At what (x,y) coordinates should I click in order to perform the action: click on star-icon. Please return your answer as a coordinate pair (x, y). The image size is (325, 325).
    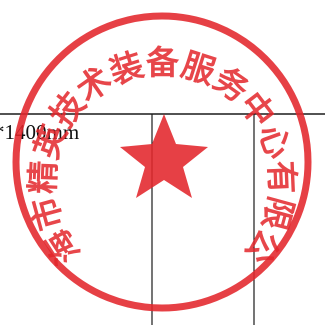
    Looking at the image, I should click on (164, 156).